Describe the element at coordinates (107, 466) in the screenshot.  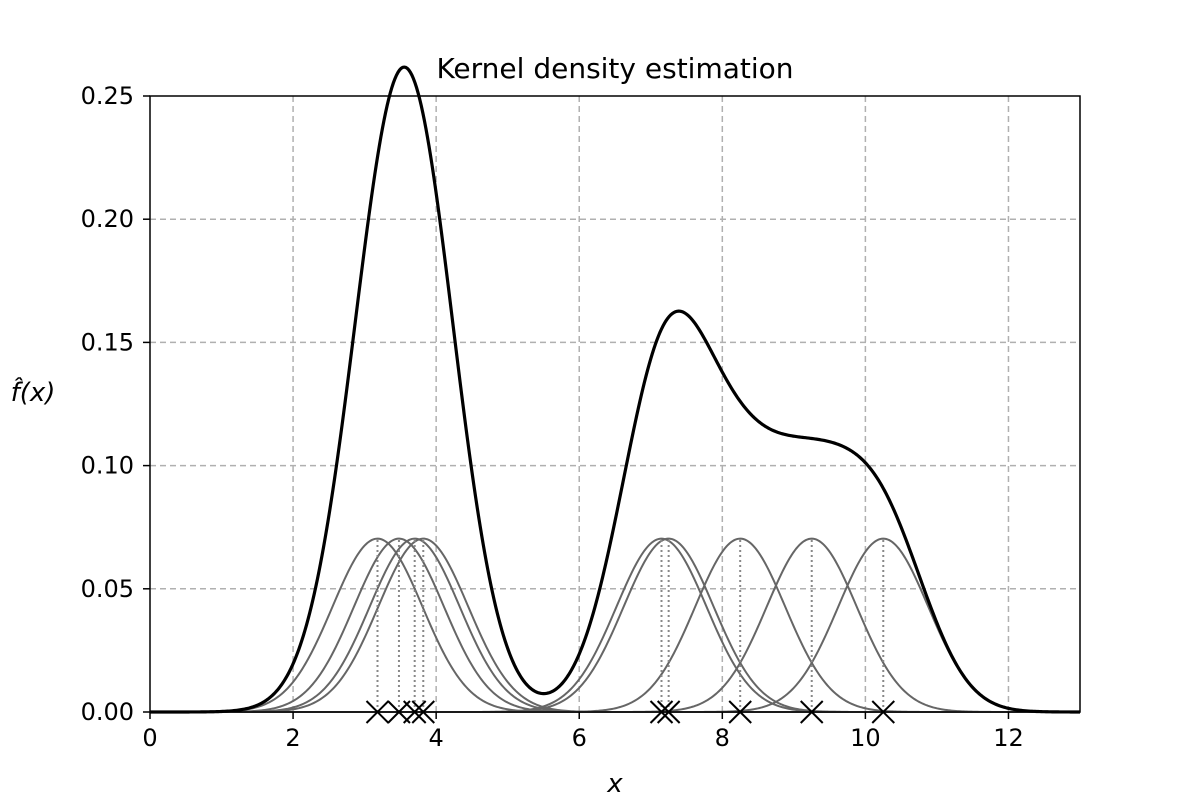
I see `y-tick-label: 0.10` at that location.